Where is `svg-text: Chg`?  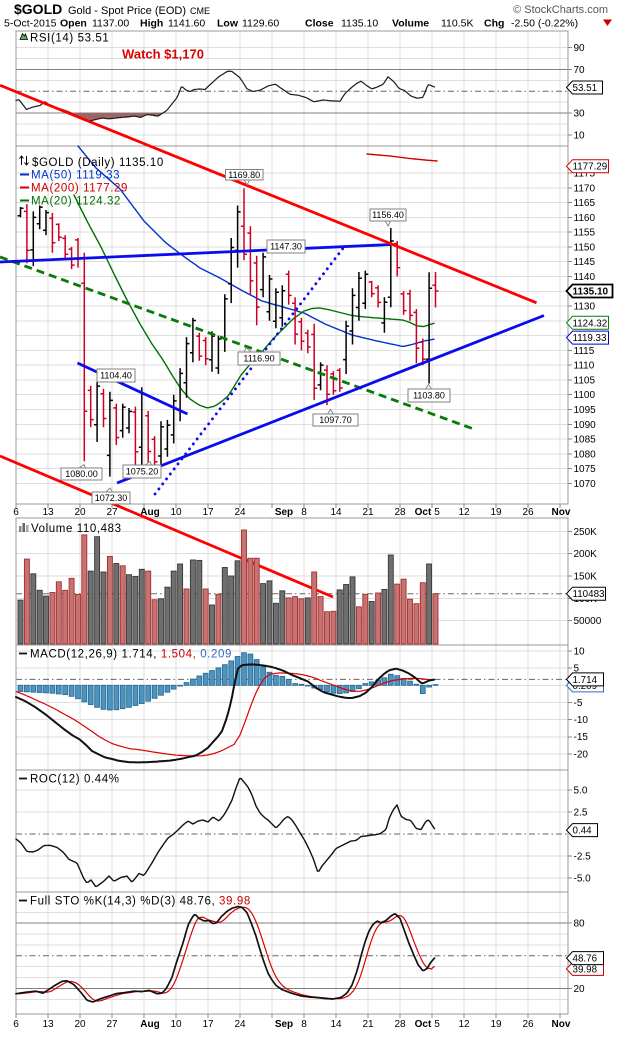 svg-text: Chg is located at coordinates (494, 24).